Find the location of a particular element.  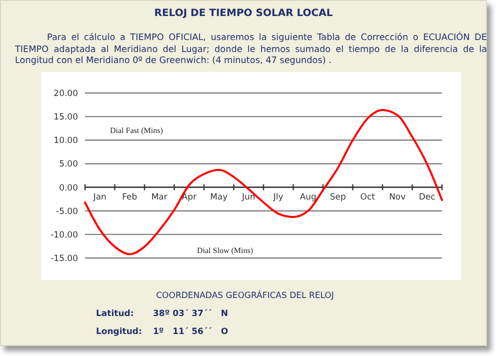

x-tick-label: Dec is located at coordinates (427, 197).